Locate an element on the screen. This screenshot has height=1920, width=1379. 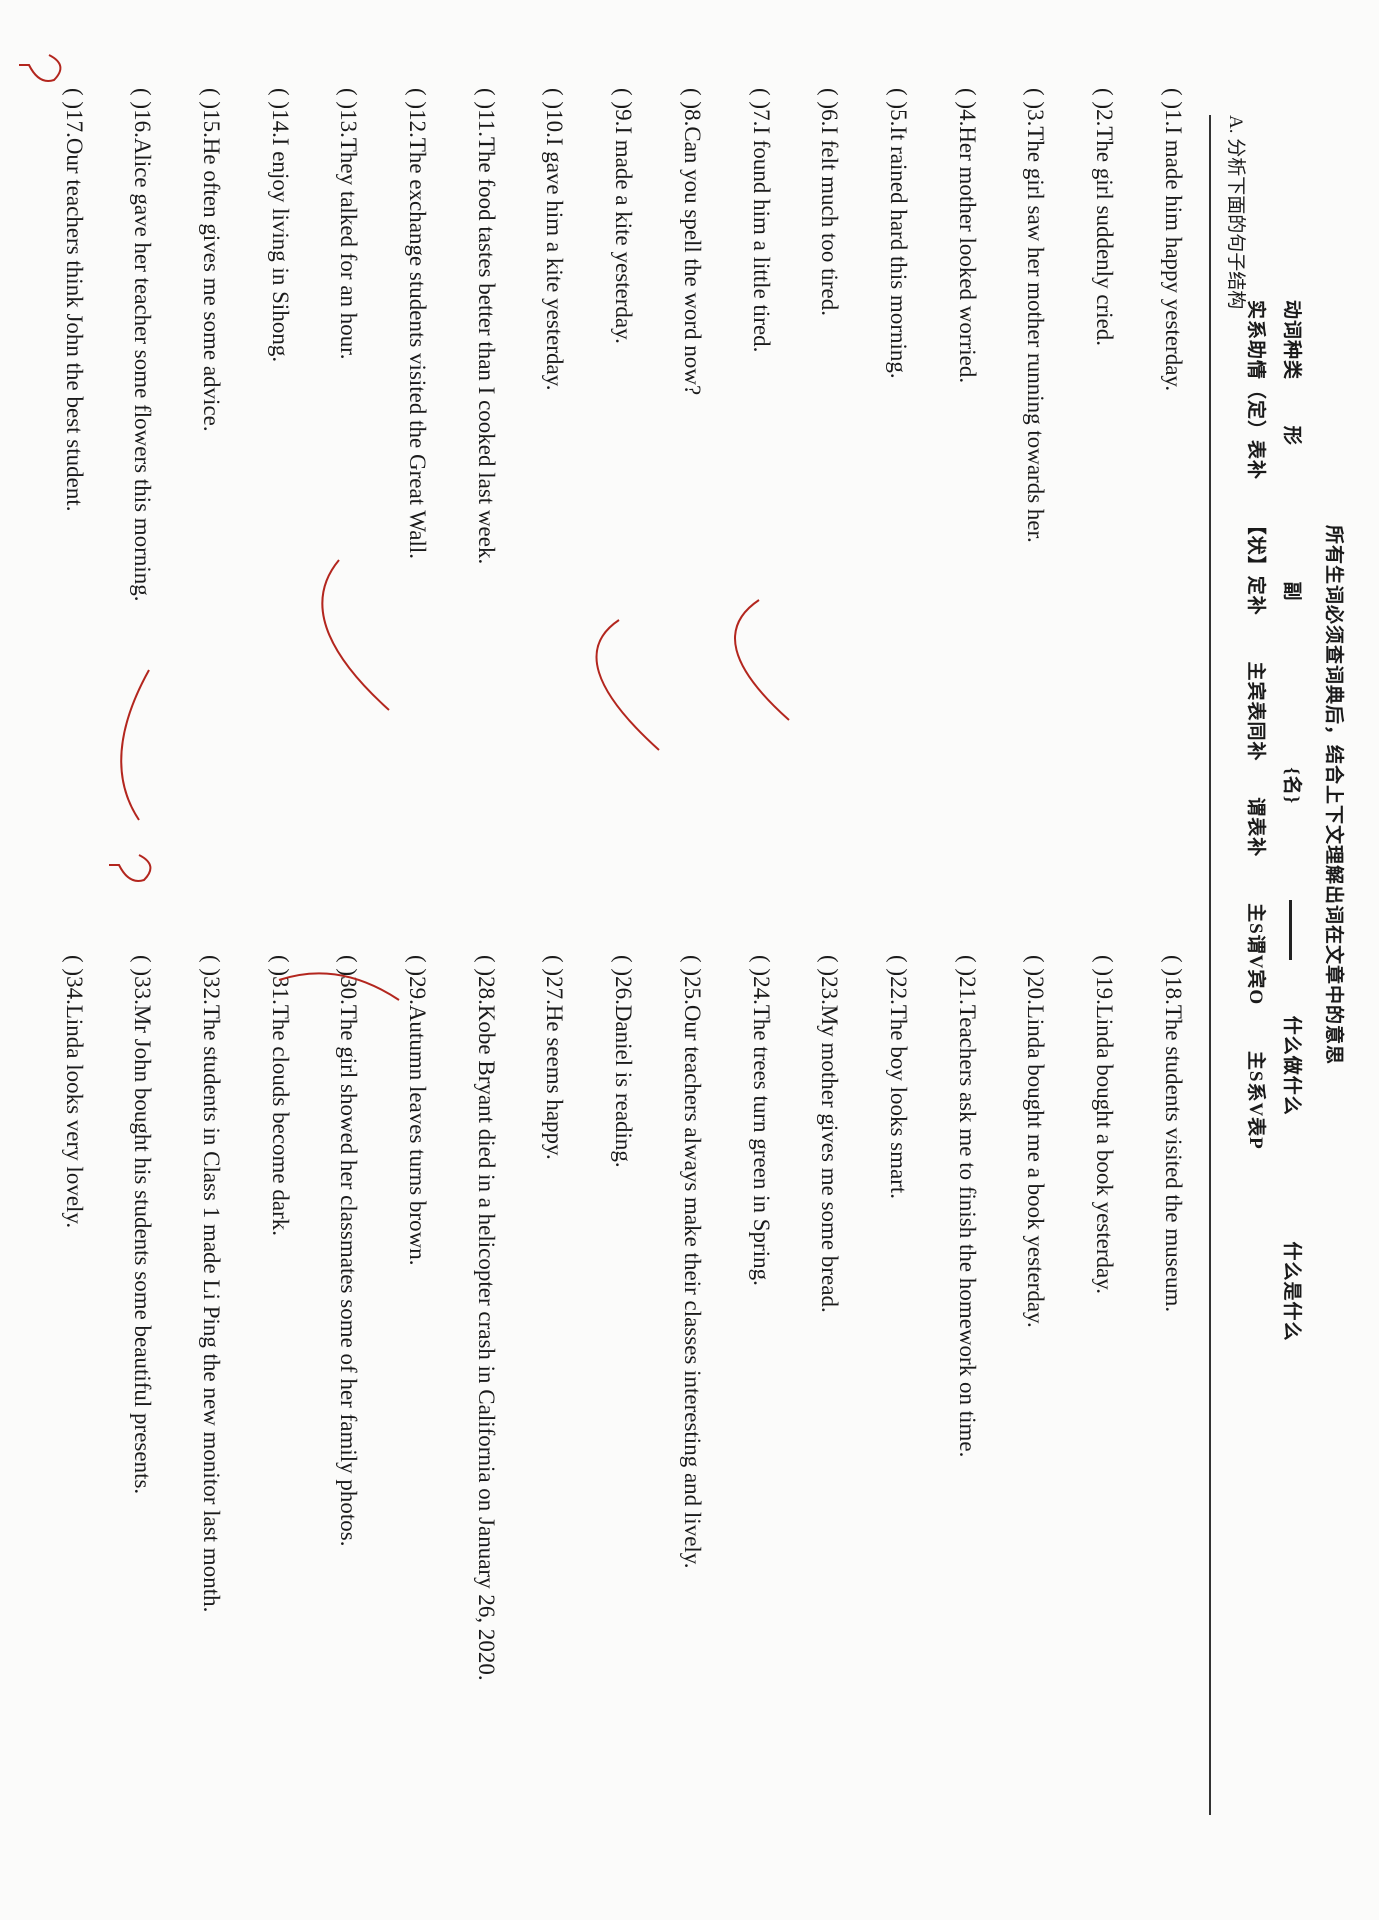
exercise-sentence: ( )29.Autumn leaves turns brown. is located at coordinates (418, 1110).